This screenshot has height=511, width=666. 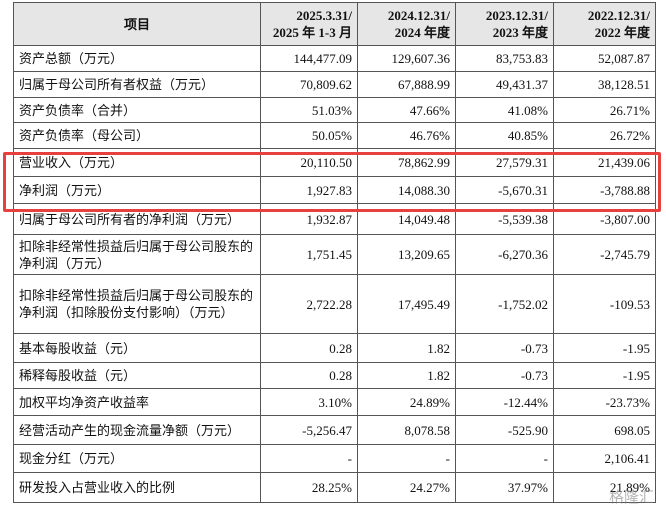 What do you see at coordinates (137, 24) in the screenshot?
I see `header-cell: 项目` at bounding box center [137, 24].